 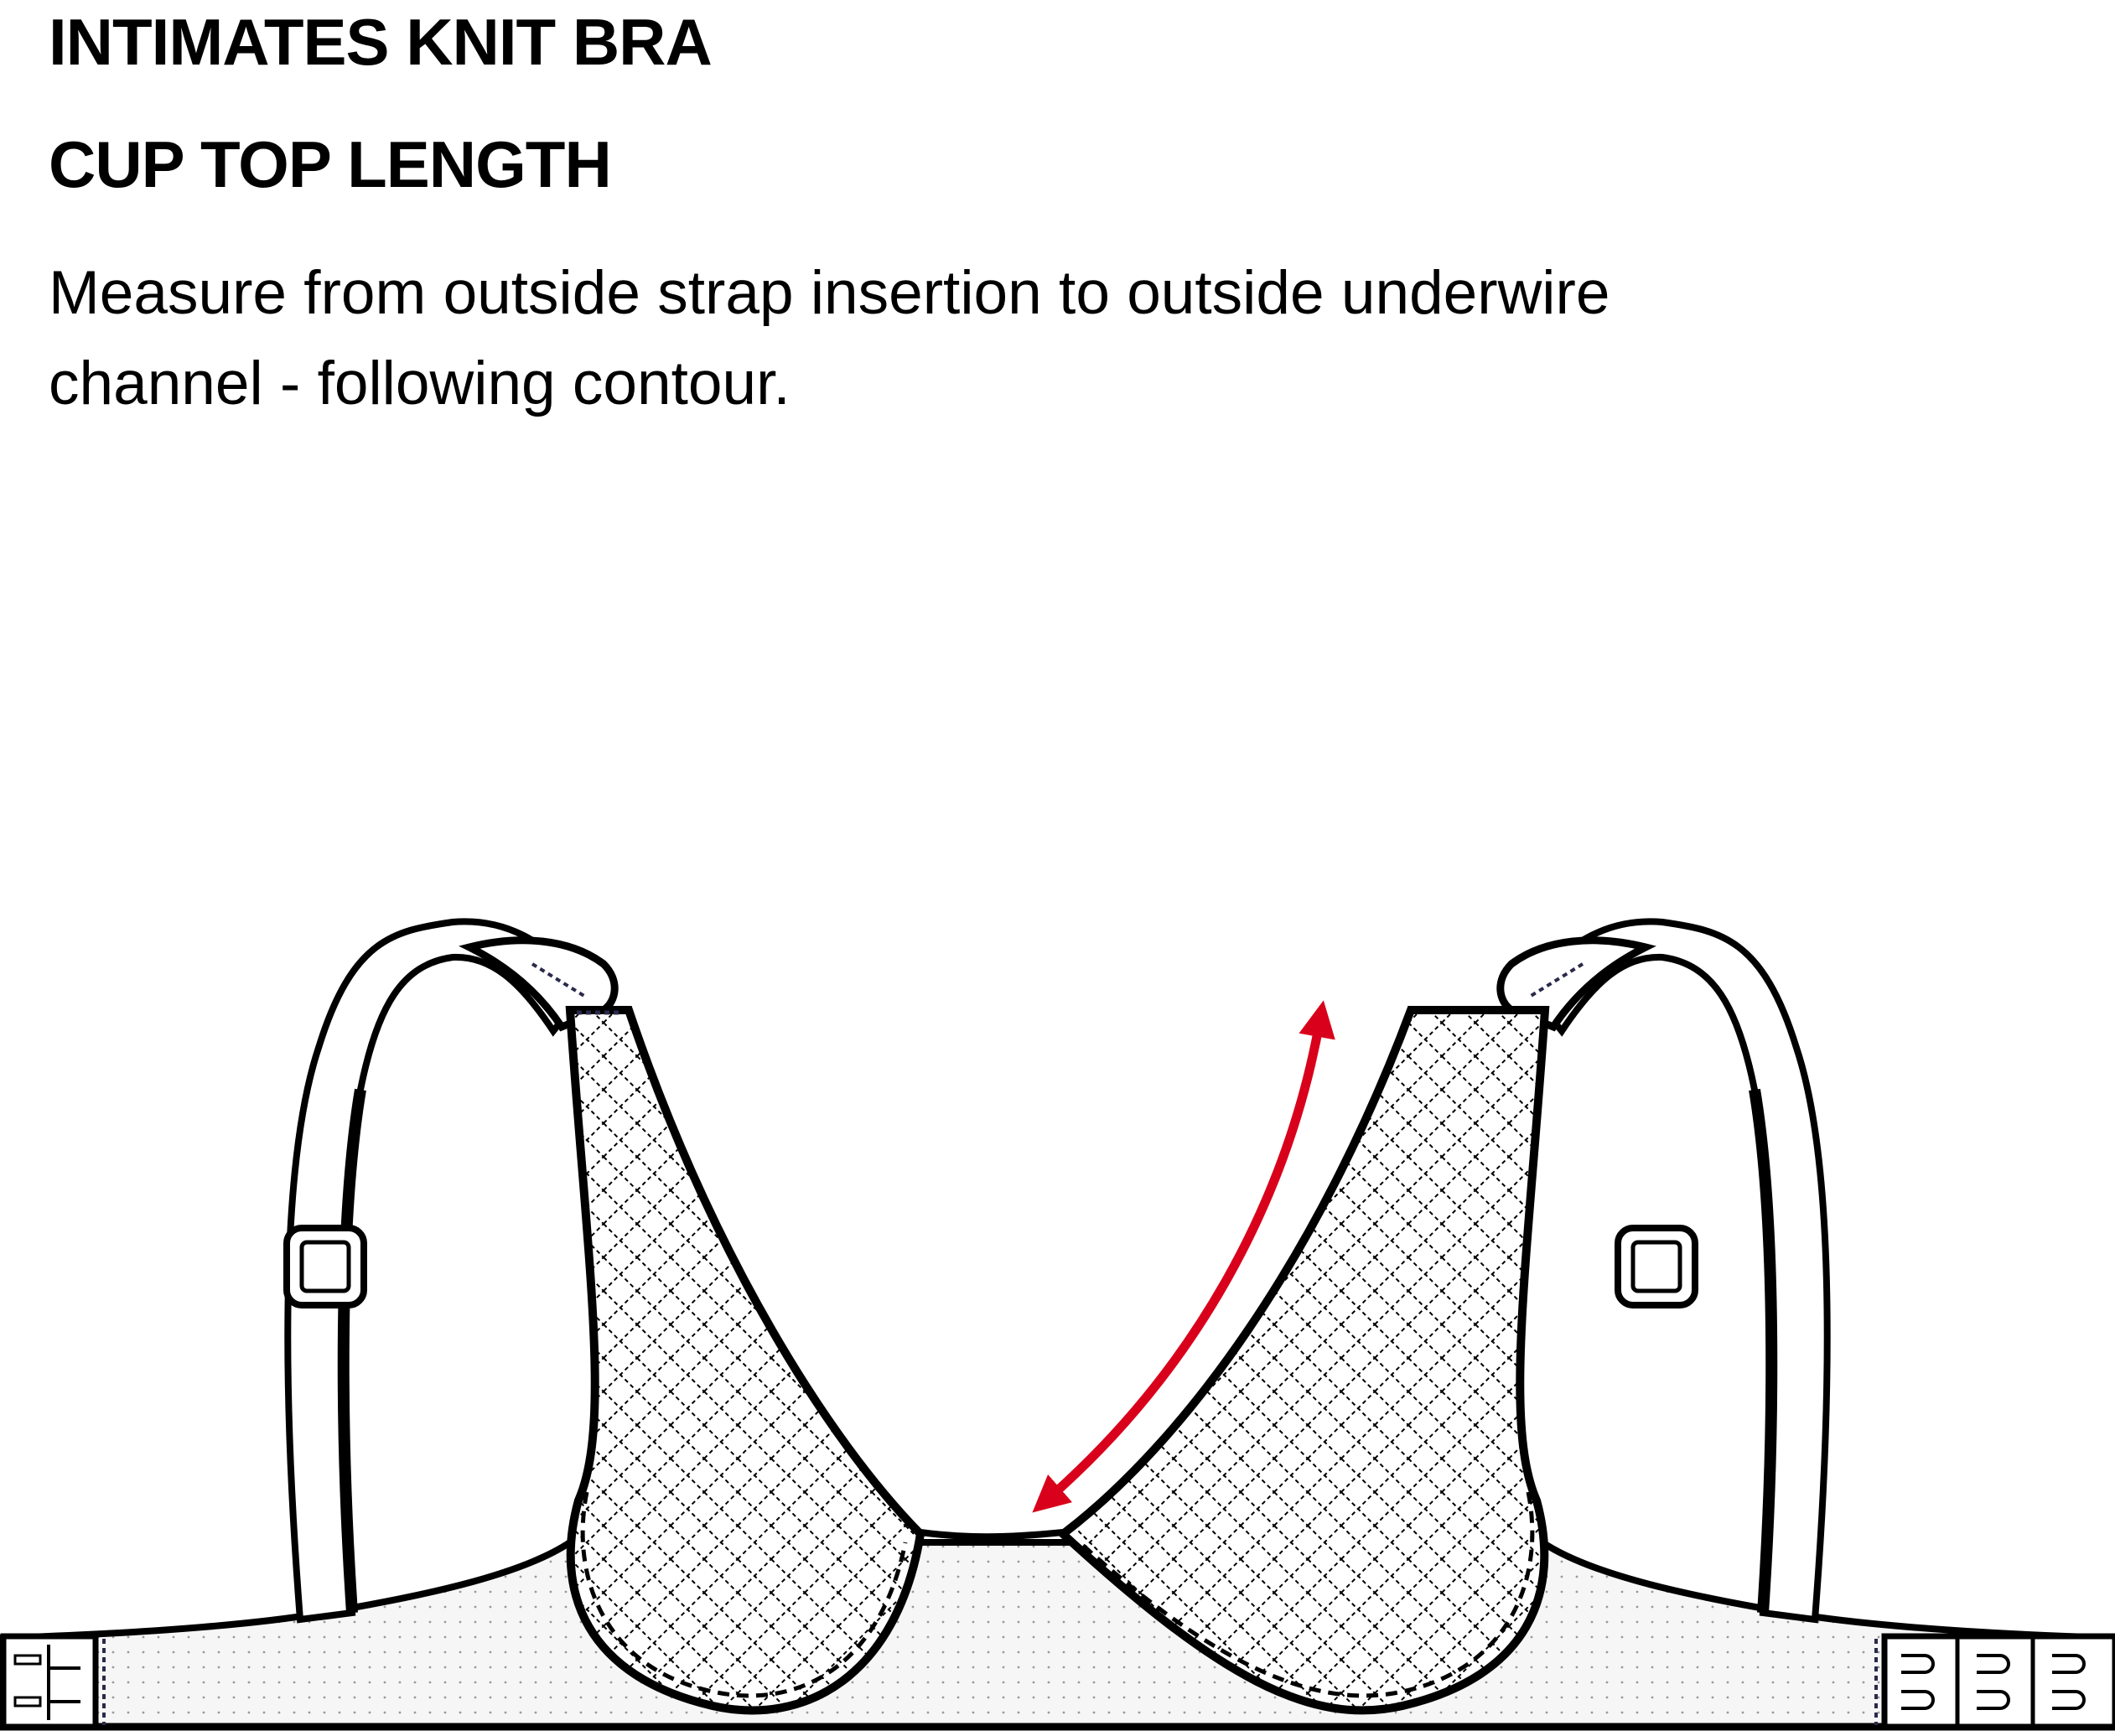 I want to click on right-strap, so click(x=1663, y=1271).